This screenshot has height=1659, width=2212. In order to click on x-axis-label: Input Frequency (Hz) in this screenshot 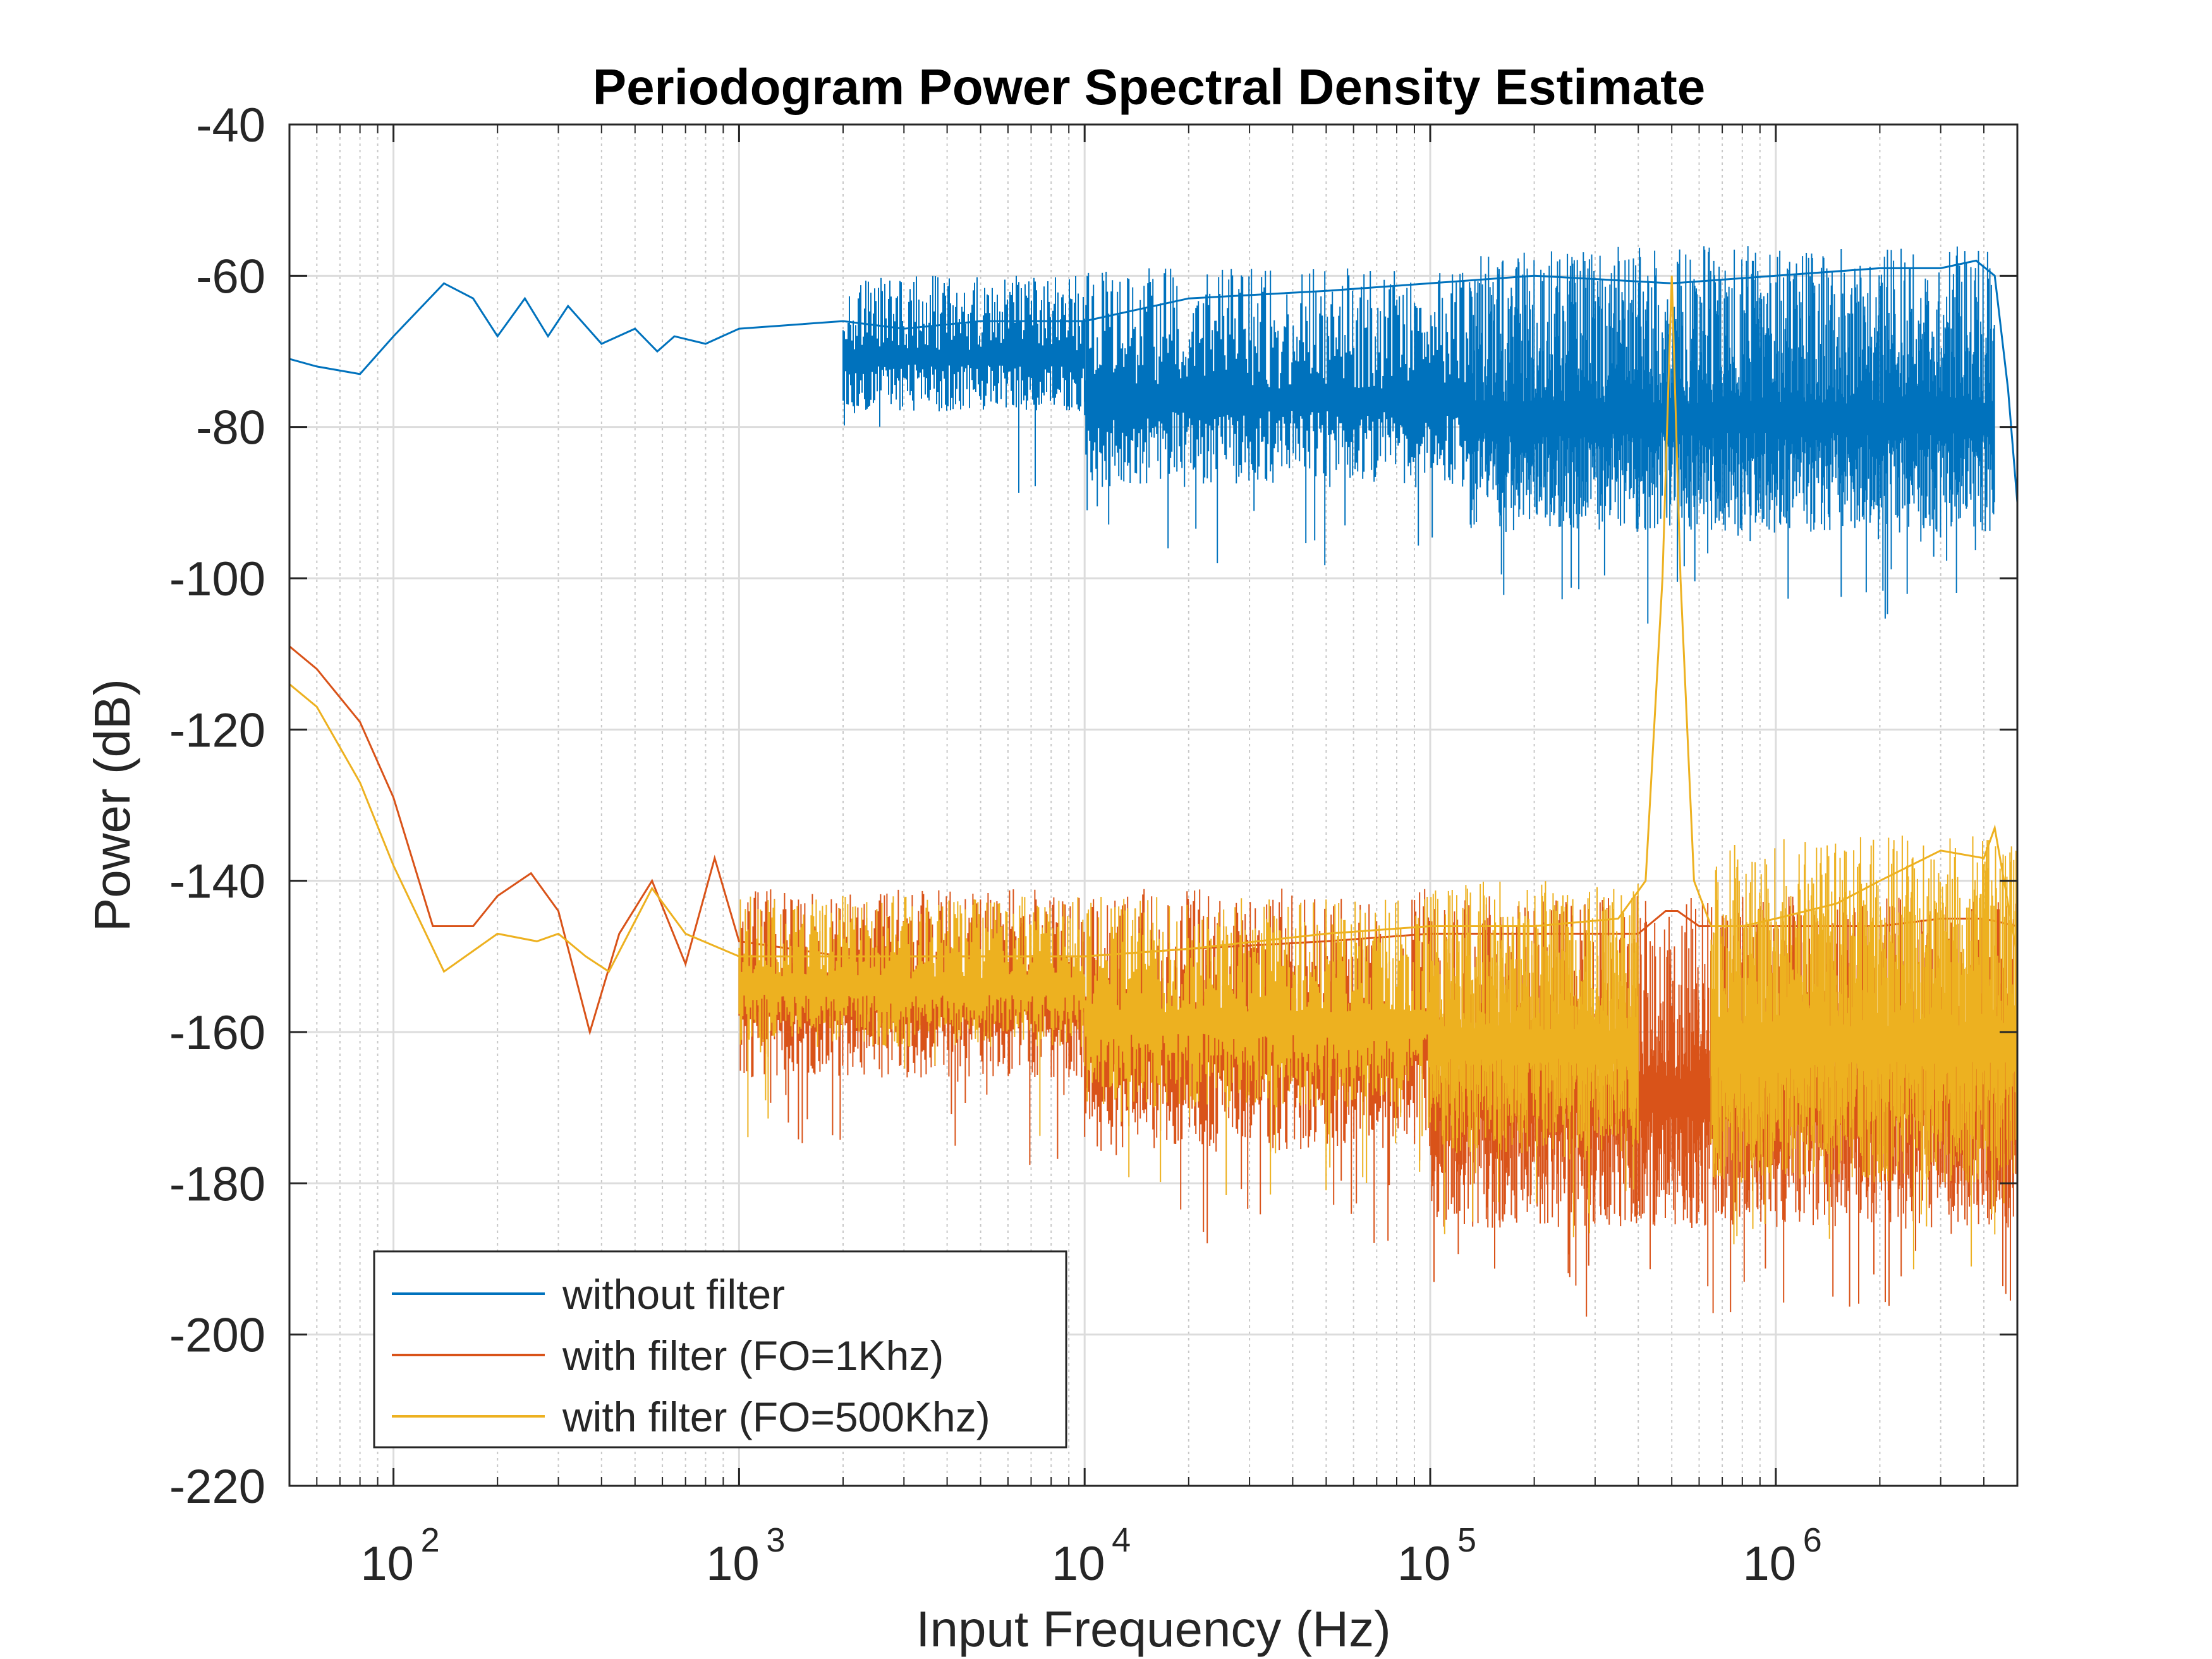, I will do `click(1153, 1629)`.